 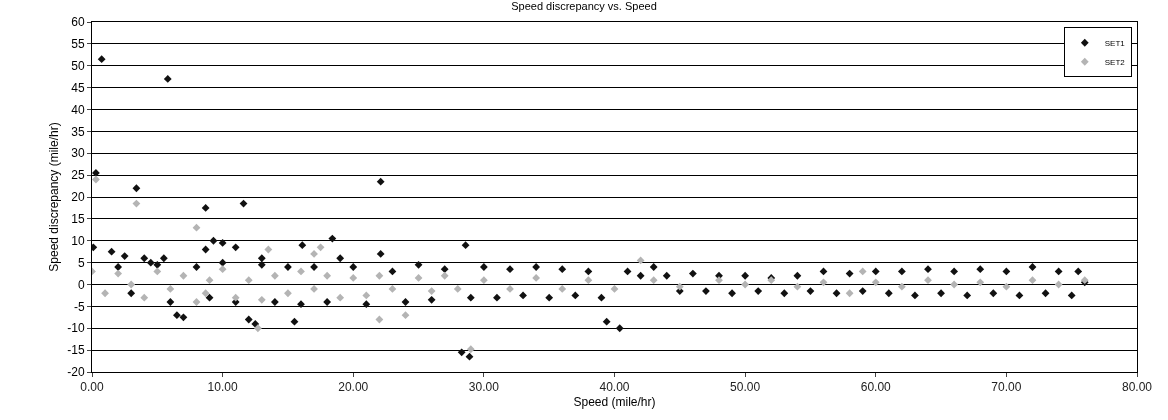 I want to click on legend-label: SET1, so click(x=1115, y=43).